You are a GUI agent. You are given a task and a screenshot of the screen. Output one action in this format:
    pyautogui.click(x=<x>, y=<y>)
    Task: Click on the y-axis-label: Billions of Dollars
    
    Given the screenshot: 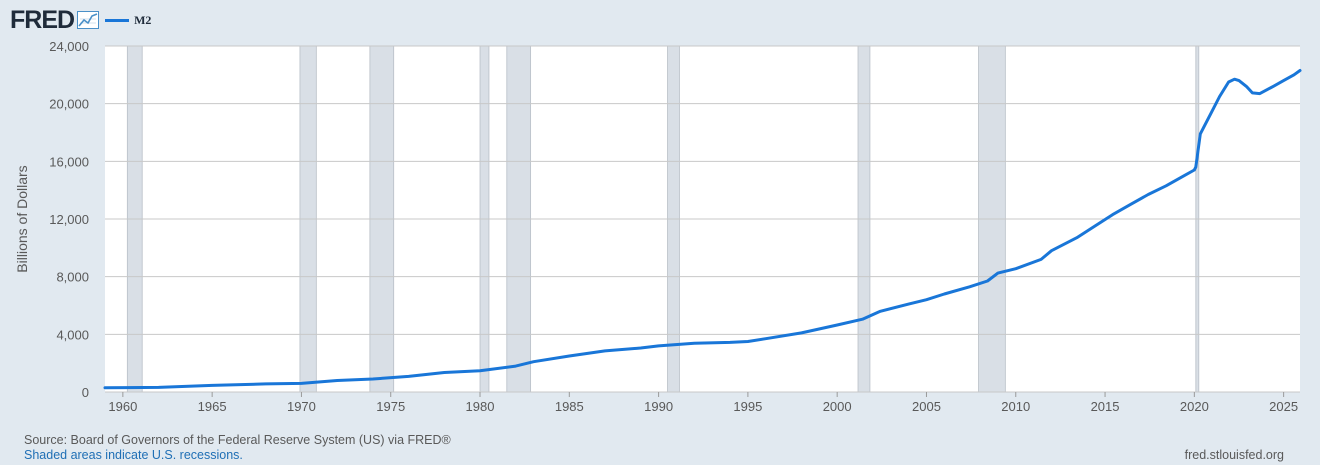 What is the action you would take?
    pyautogui.click(x=22, y=218)
    